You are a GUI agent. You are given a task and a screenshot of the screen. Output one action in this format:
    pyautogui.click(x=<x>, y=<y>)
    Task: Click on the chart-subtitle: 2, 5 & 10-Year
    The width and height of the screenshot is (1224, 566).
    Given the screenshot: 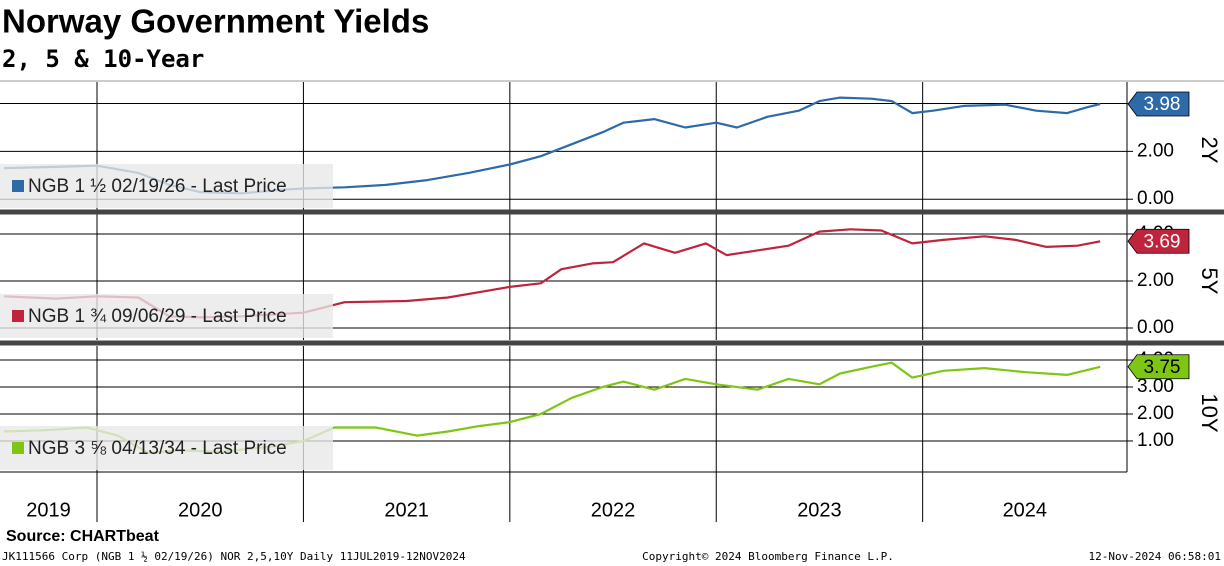 What is the action you would take?
    pyautogui.click(x=103, y=59)
    